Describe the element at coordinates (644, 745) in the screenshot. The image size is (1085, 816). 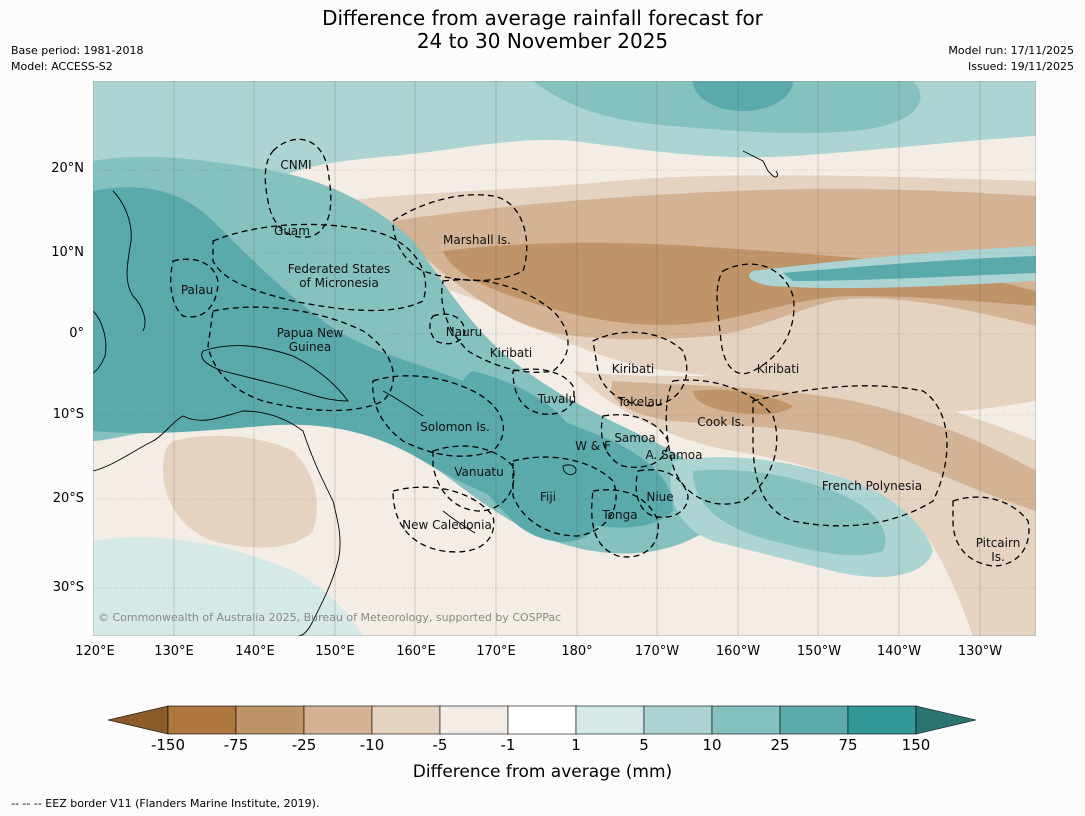
I see `cb-tick-7: 5` at that location.